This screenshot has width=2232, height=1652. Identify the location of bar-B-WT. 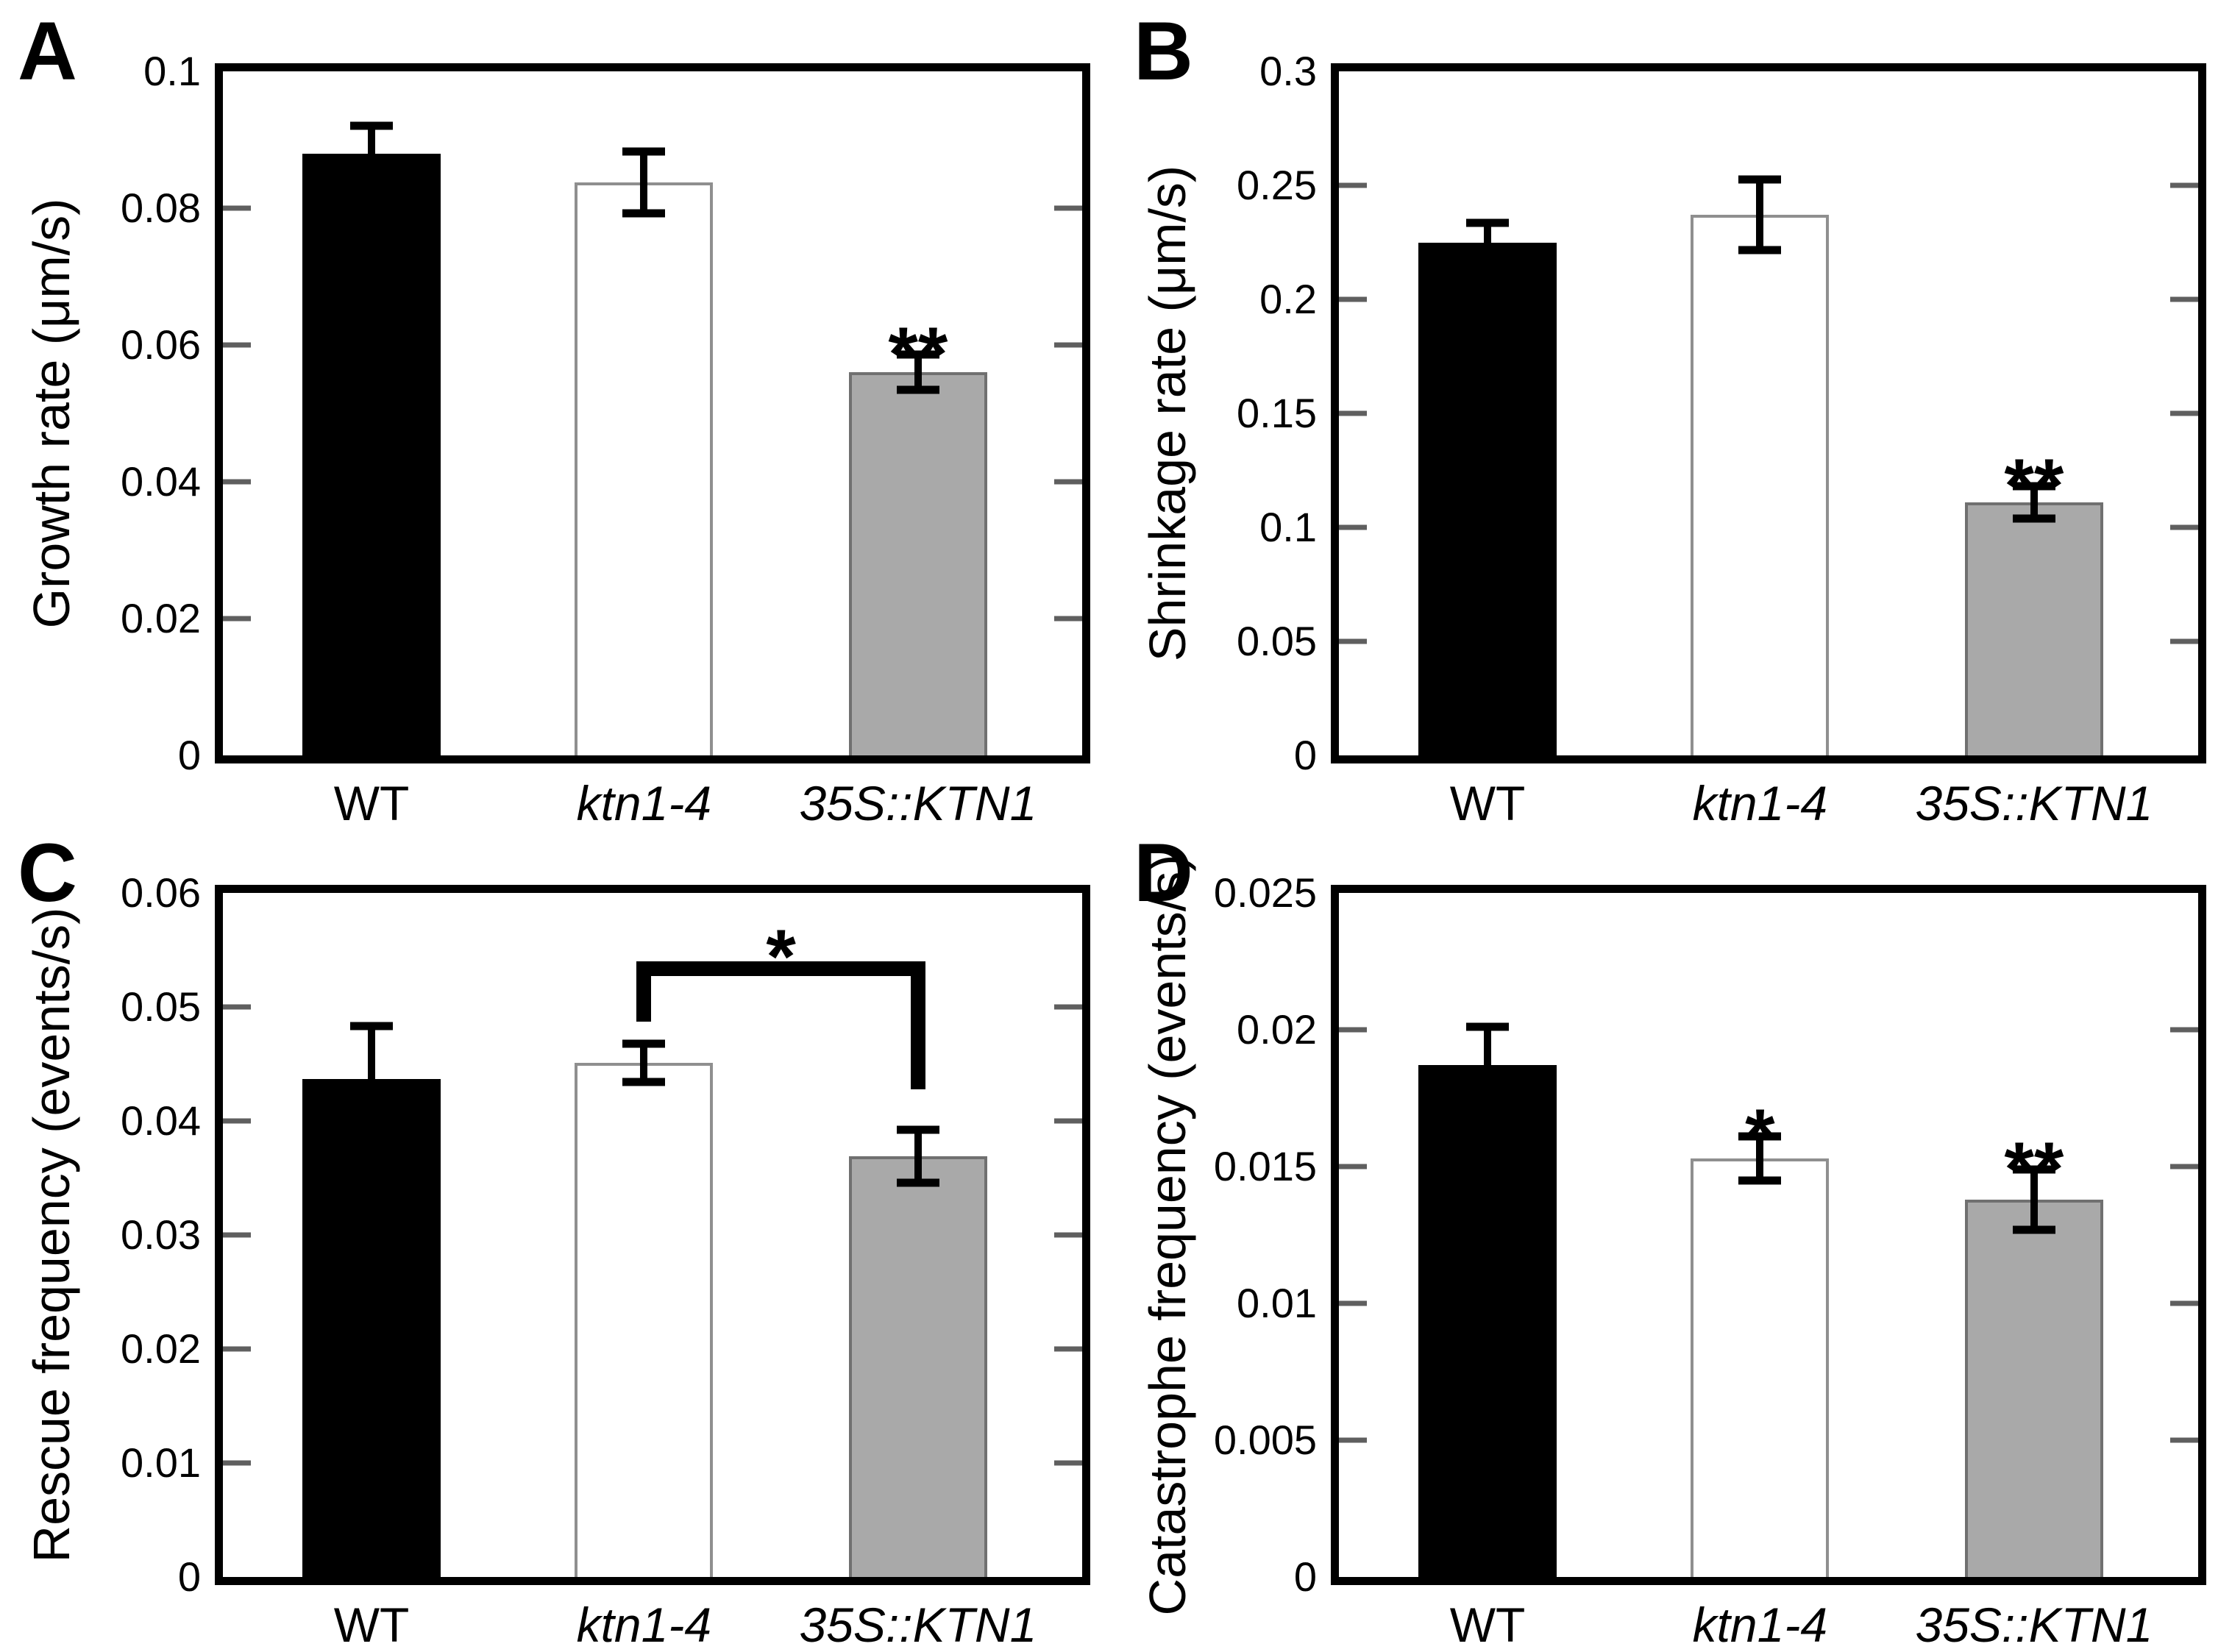
(1487, 499).